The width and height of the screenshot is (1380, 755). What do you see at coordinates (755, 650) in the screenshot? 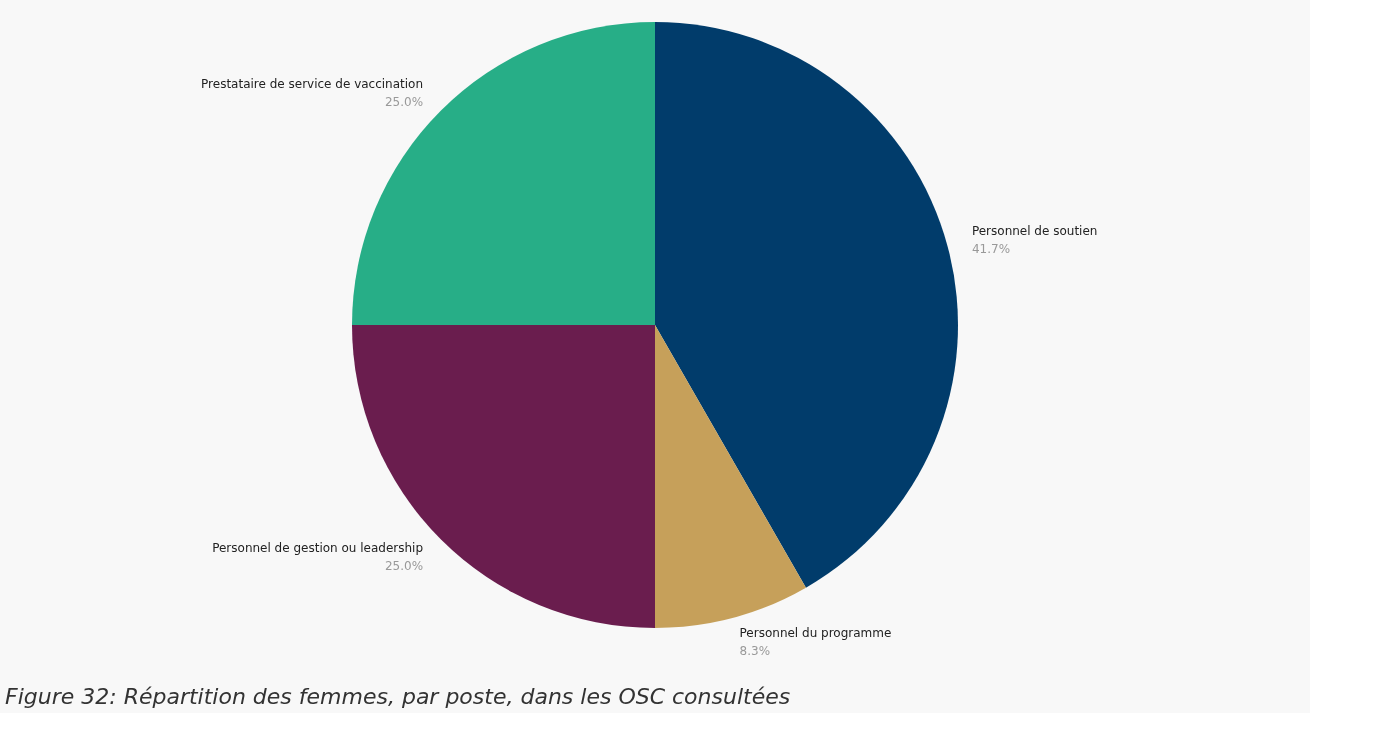
I see `data-label: 8.3%` at bounding box center [755, 650].